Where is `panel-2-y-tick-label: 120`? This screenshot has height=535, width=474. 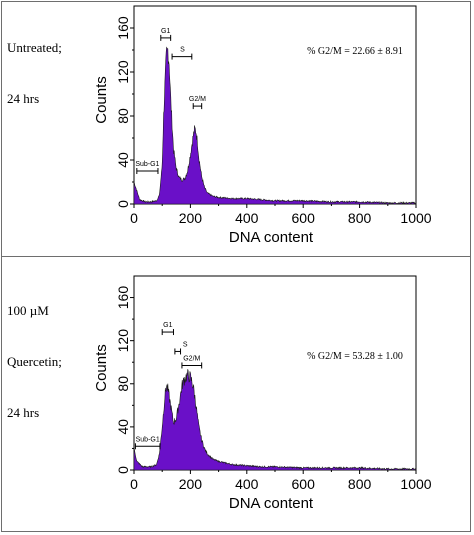
panel-2-y-tick-label: 120 is located at coordinates (123, 341).